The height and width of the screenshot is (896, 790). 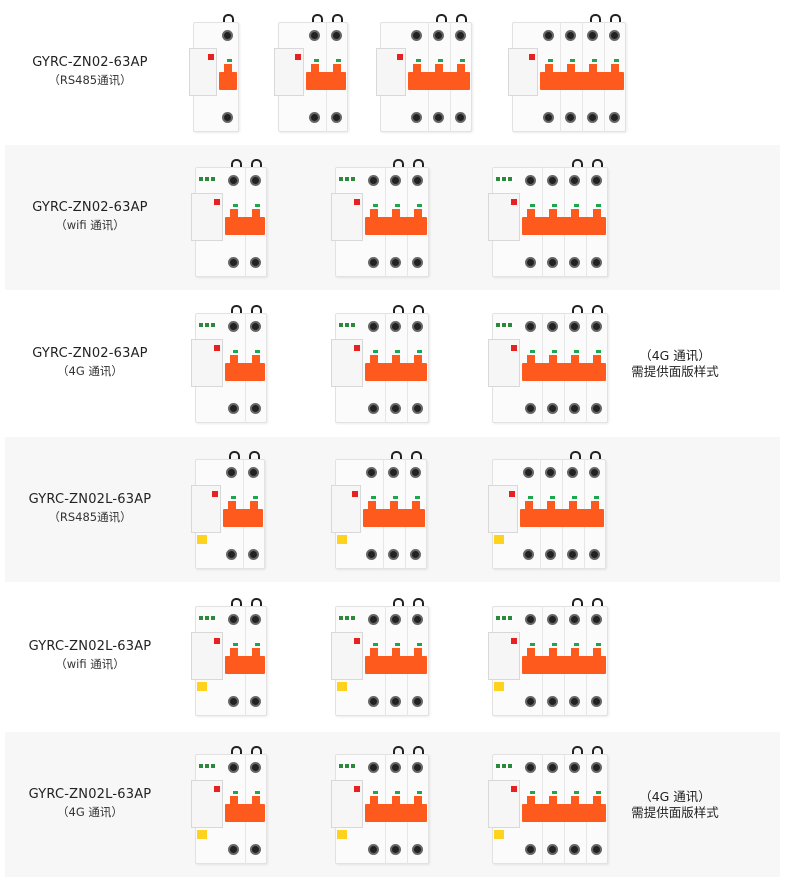 I want to click on model-name: GYRC-ZN02L-63AP, so click(x=90, y=794).